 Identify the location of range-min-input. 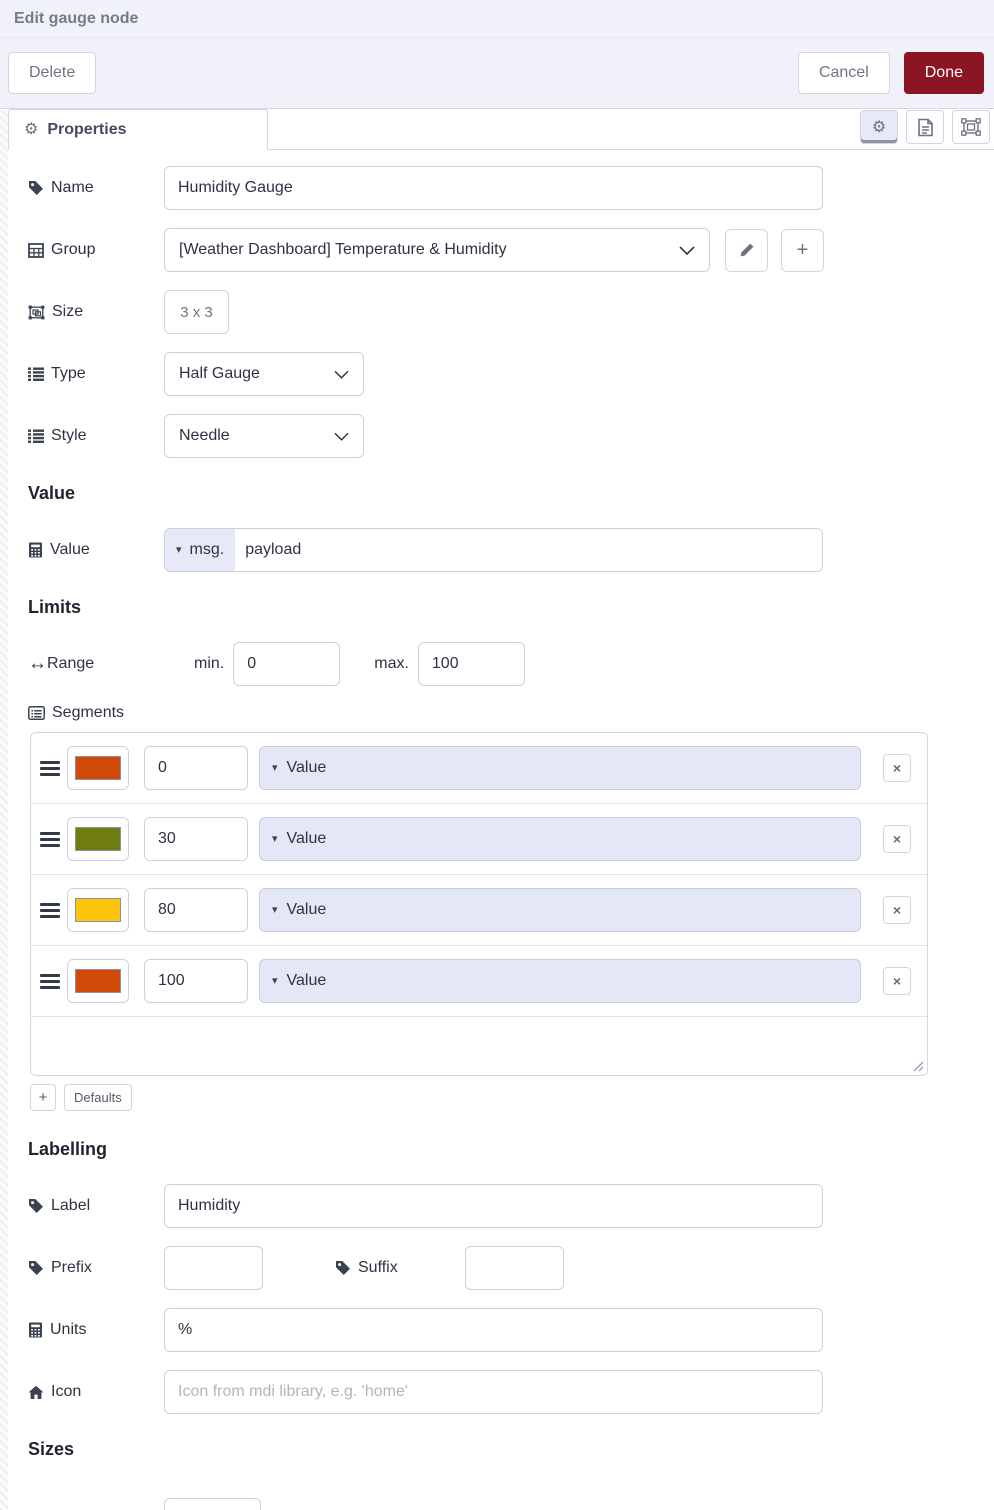
(287, 664).